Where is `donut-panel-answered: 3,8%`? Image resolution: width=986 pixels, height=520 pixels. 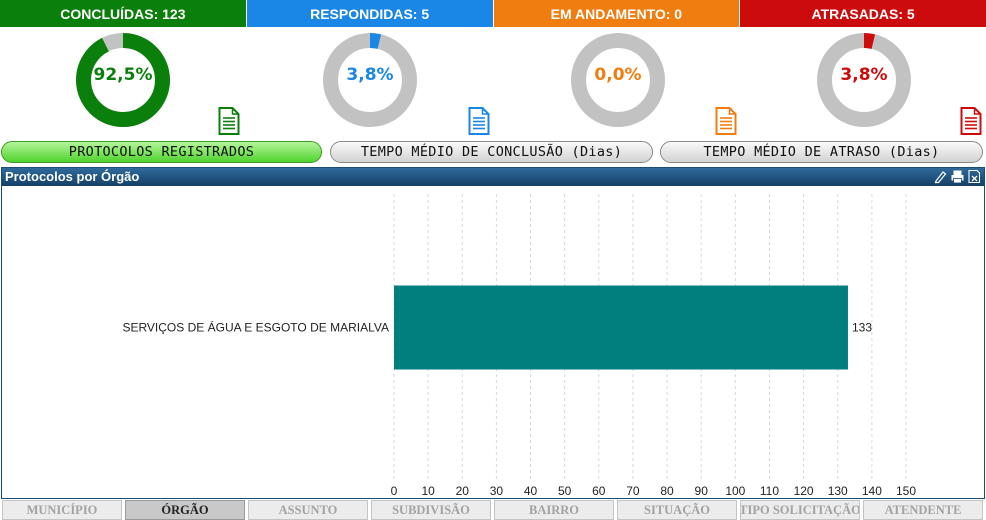 donut-panel-answered: 3,8% is located at coordinates (370, 83).